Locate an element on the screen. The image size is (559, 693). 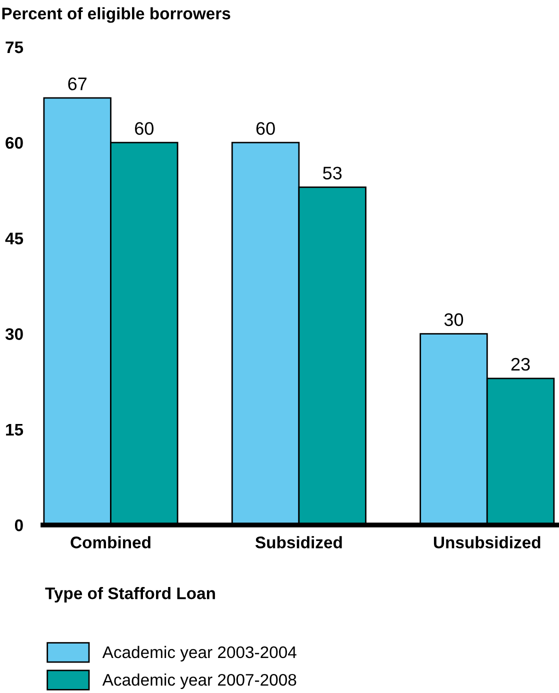
y-tick-label: 75 is located at coordinates (15, 48).